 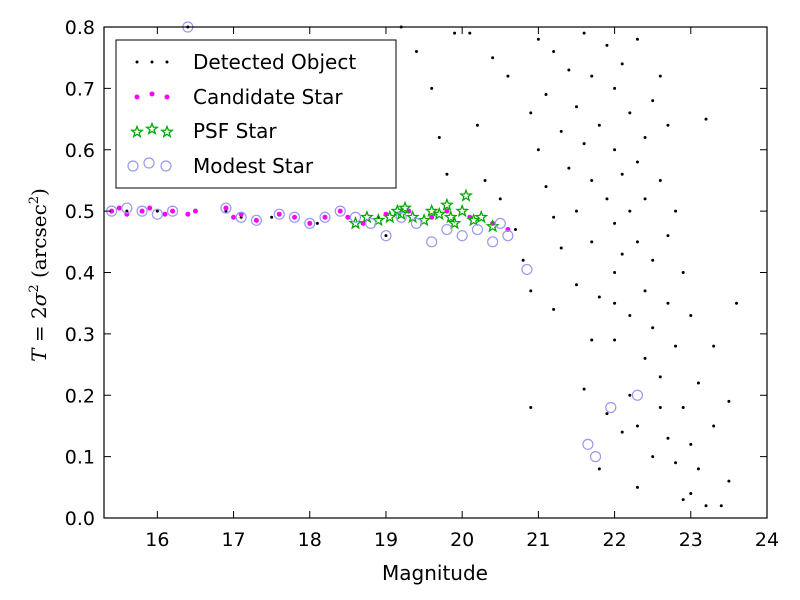 I want to click on legend-label-psf: PSF Star, so click(x=235, y=131).